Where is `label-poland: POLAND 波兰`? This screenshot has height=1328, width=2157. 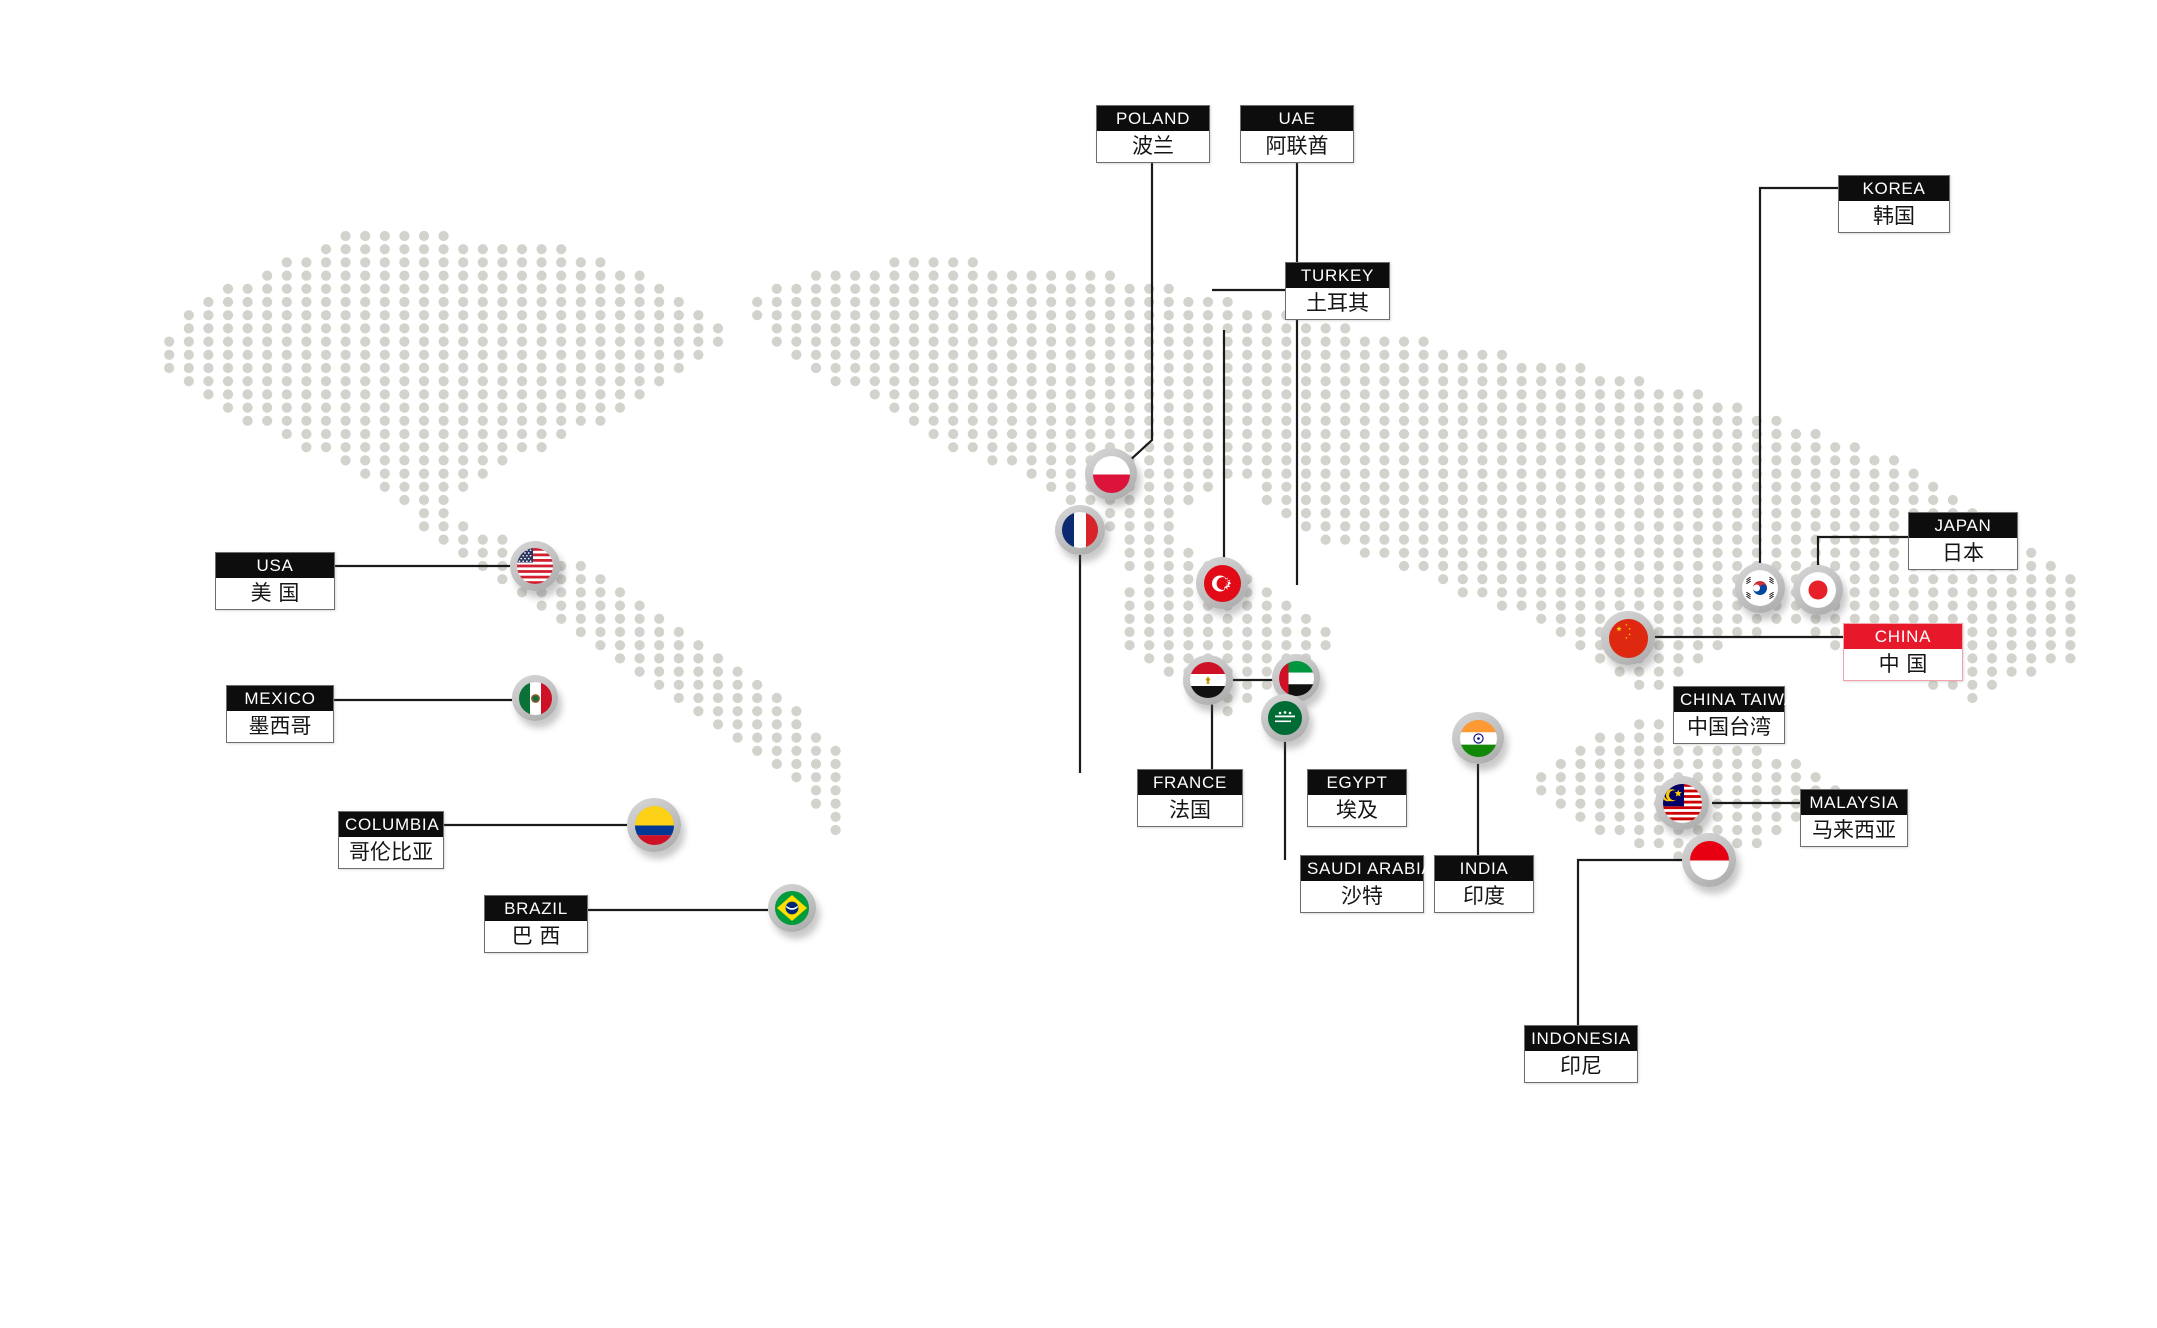
label-poland: POLAND 波兰 is located at coordinates (1153, 134).